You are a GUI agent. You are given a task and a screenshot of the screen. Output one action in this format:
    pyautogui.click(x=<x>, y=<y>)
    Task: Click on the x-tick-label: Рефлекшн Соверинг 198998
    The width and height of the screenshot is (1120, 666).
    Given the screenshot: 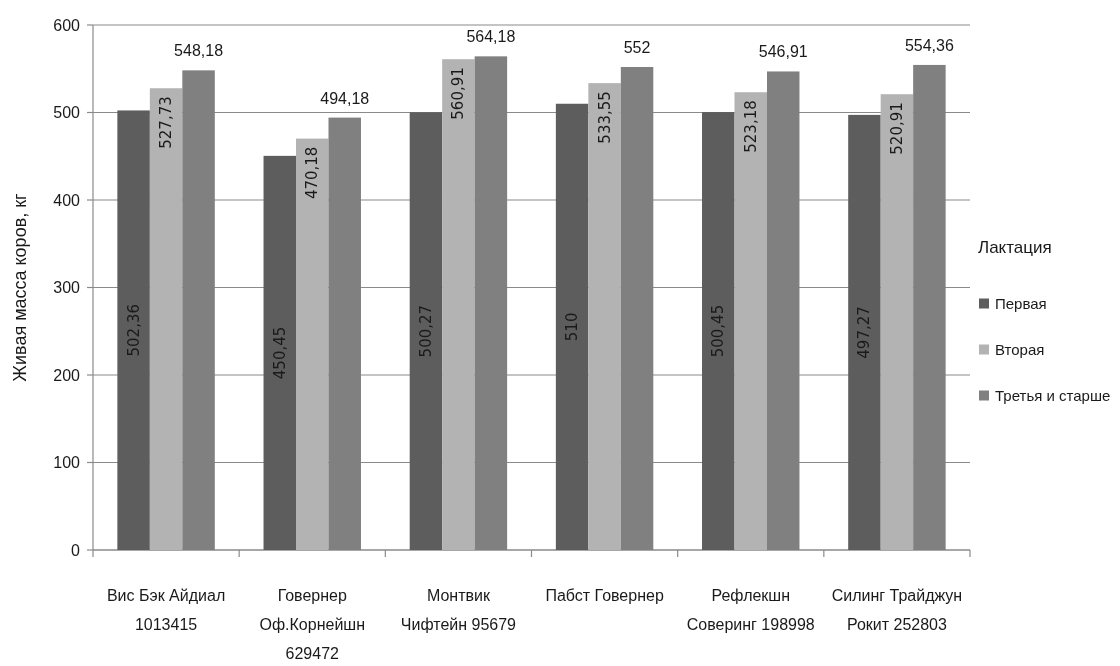 What is the action you would take?
    pyautogui.click(x=750, y=610)
    